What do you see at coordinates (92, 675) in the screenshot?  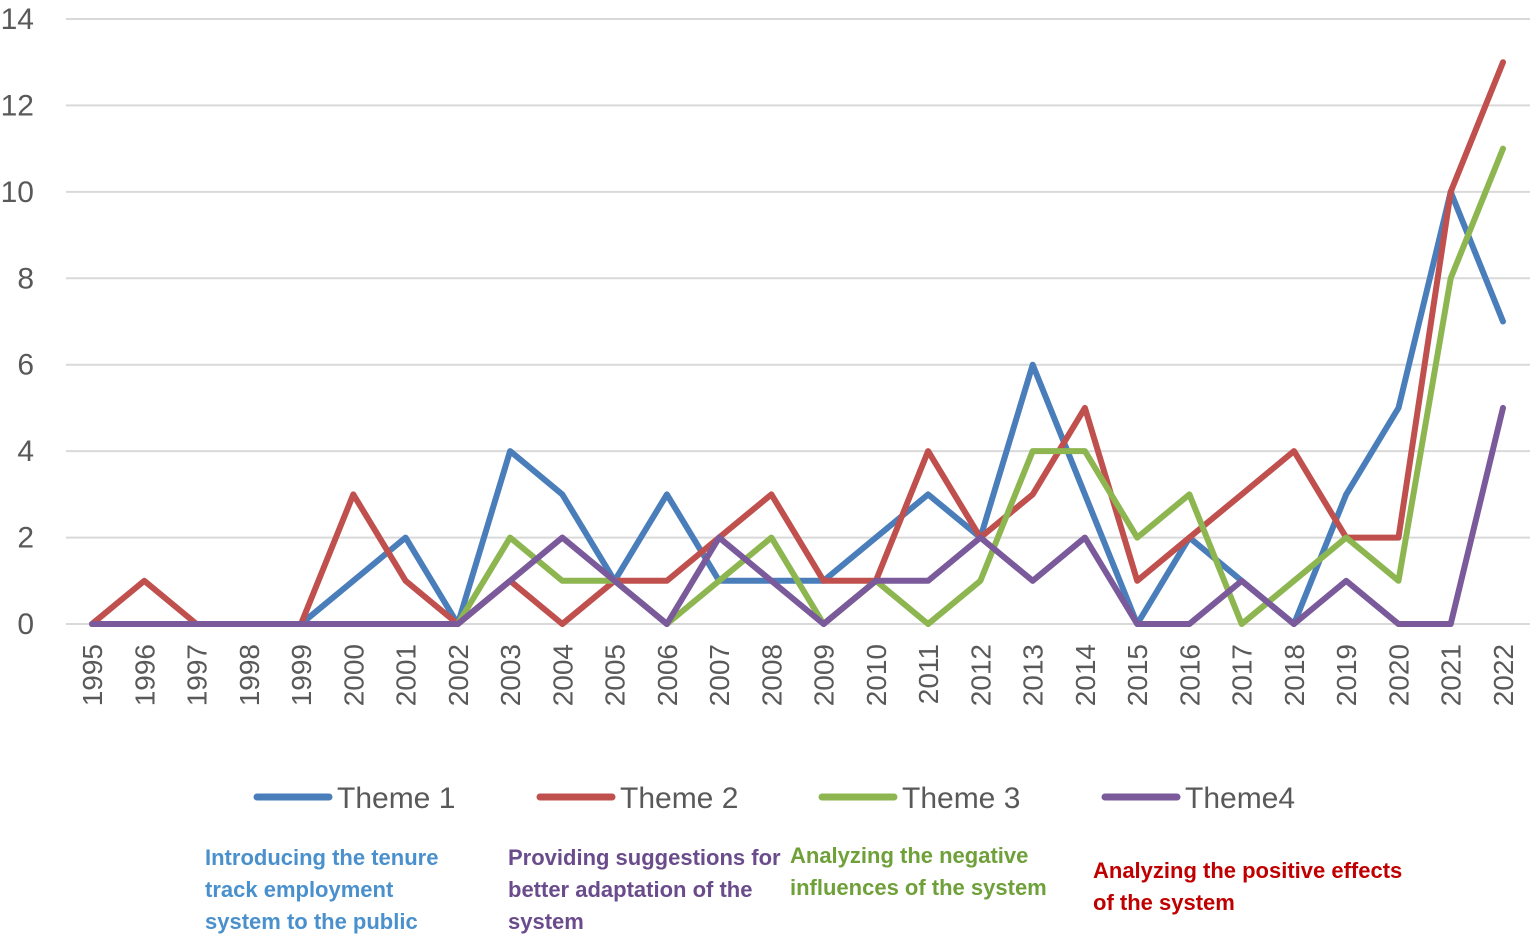 I see `x-tick-label: 1995` at bounding box center [92, 675].